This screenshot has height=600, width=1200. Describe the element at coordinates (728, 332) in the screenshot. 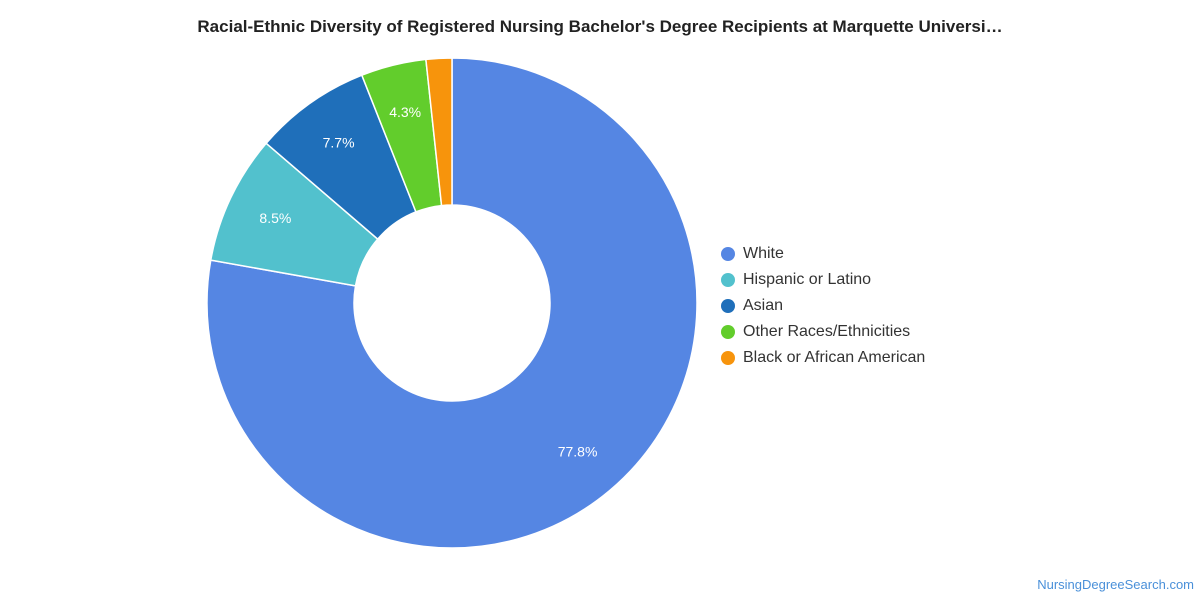

I see `legend-marker-other-races` at that location.